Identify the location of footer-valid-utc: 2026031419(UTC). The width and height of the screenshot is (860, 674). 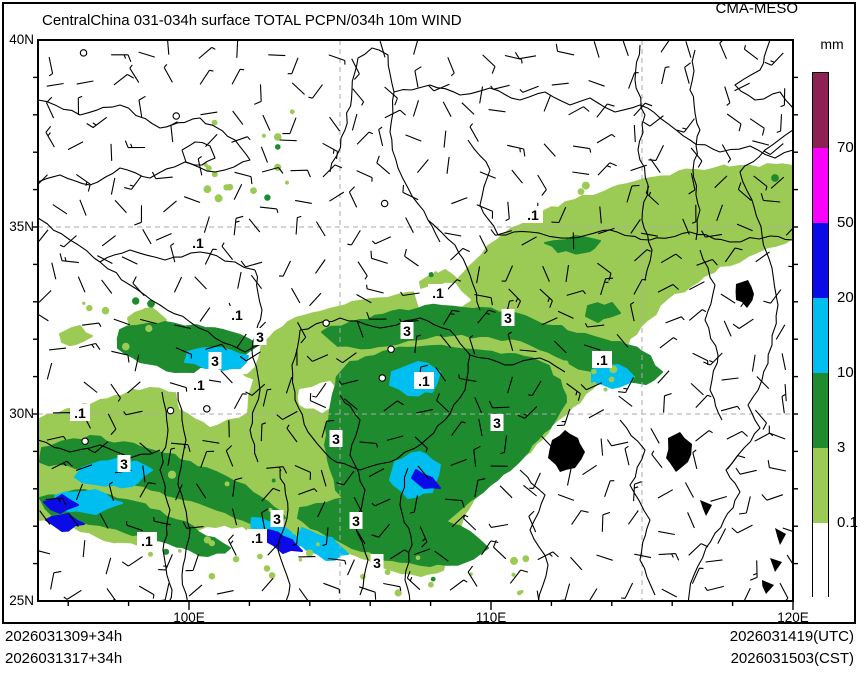
(791, 636).